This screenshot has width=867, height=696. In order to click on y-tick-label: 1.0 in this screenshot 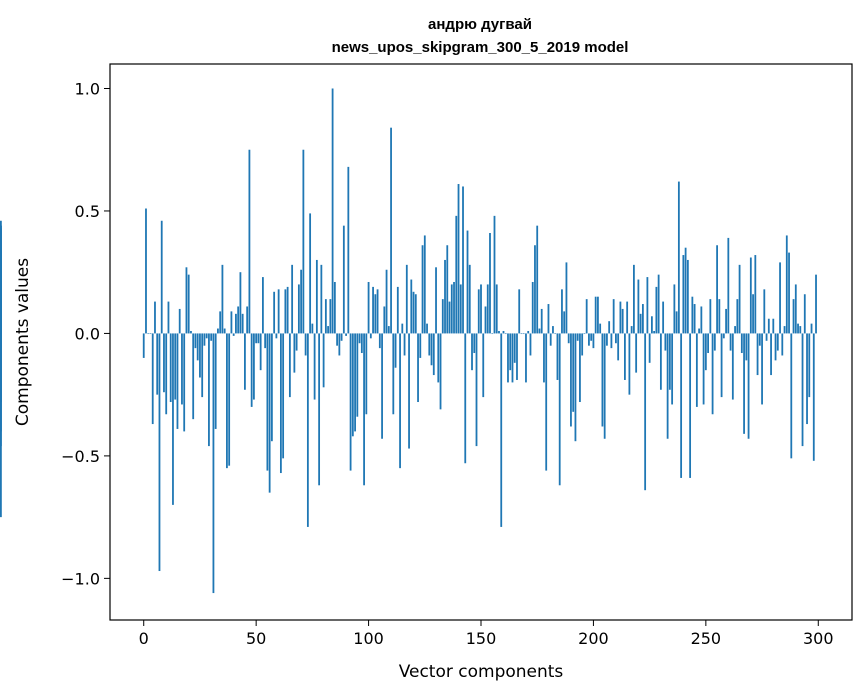, I will do `click(87, 88)`.